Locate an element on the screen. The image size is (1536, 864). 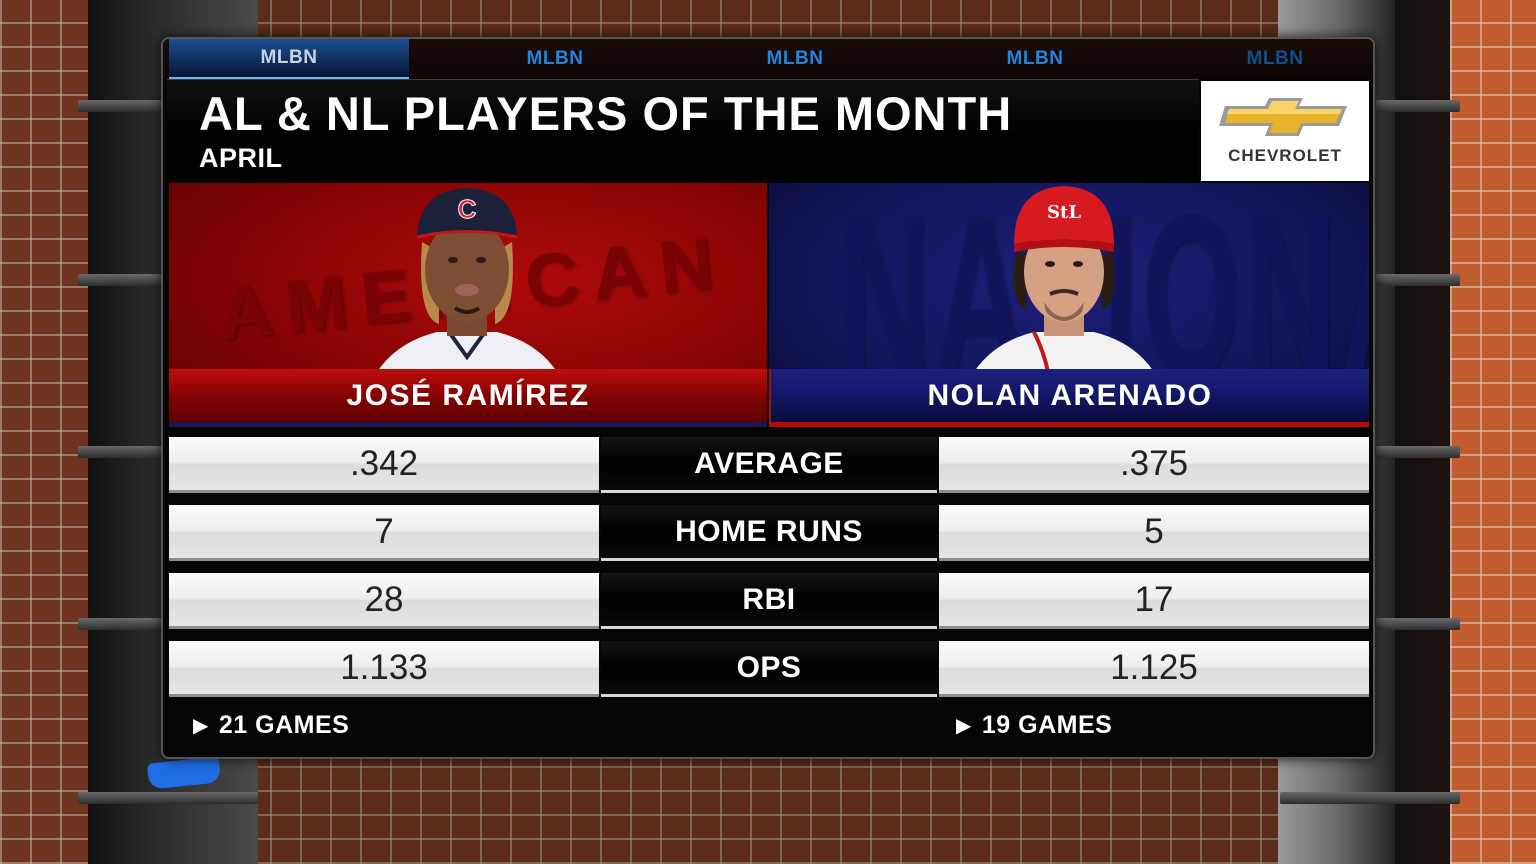
network-ticker: MLBN MLBN MLBN MLBN MLBN is located at coordinates (768, 59).